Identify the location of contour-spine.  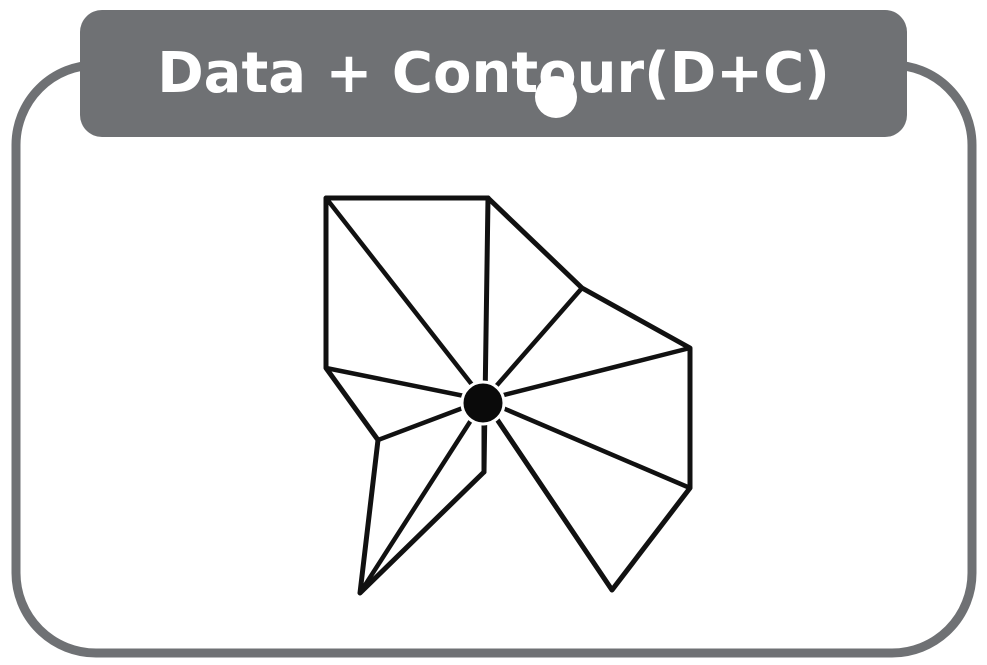
(486, 335).